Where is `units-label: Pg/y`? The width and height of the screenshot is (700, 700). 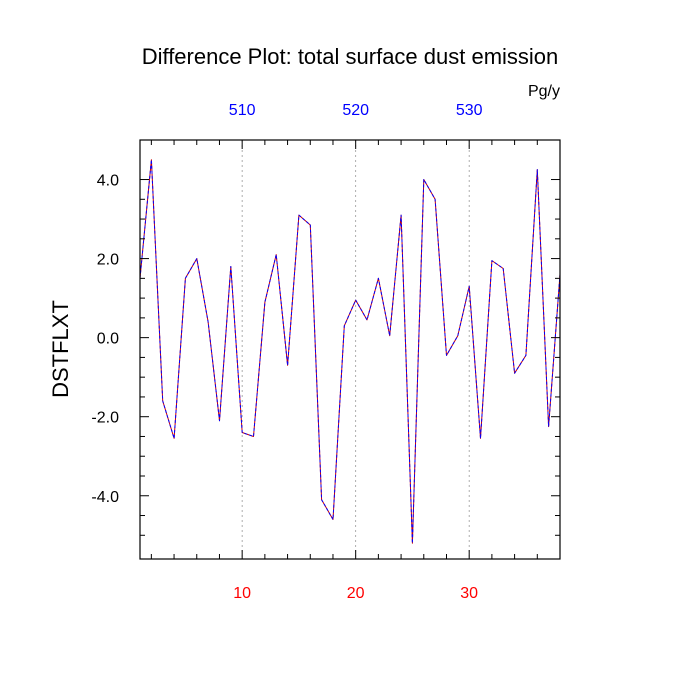
units-label: Pg/y is located at coordinates (544, 91).